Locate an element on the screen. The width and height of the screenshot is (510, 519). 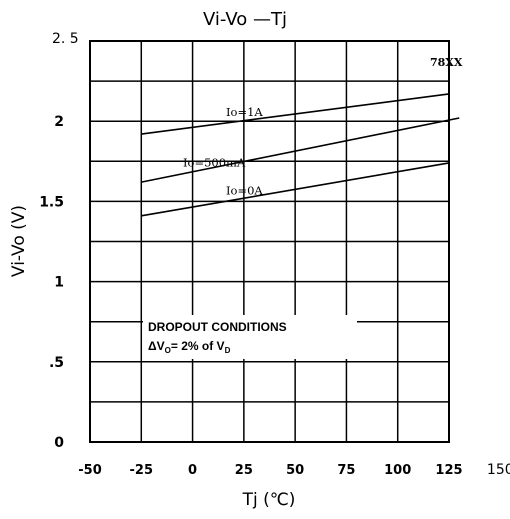
y-tick-label: 2. 5 is located at coordinates (65, 39).